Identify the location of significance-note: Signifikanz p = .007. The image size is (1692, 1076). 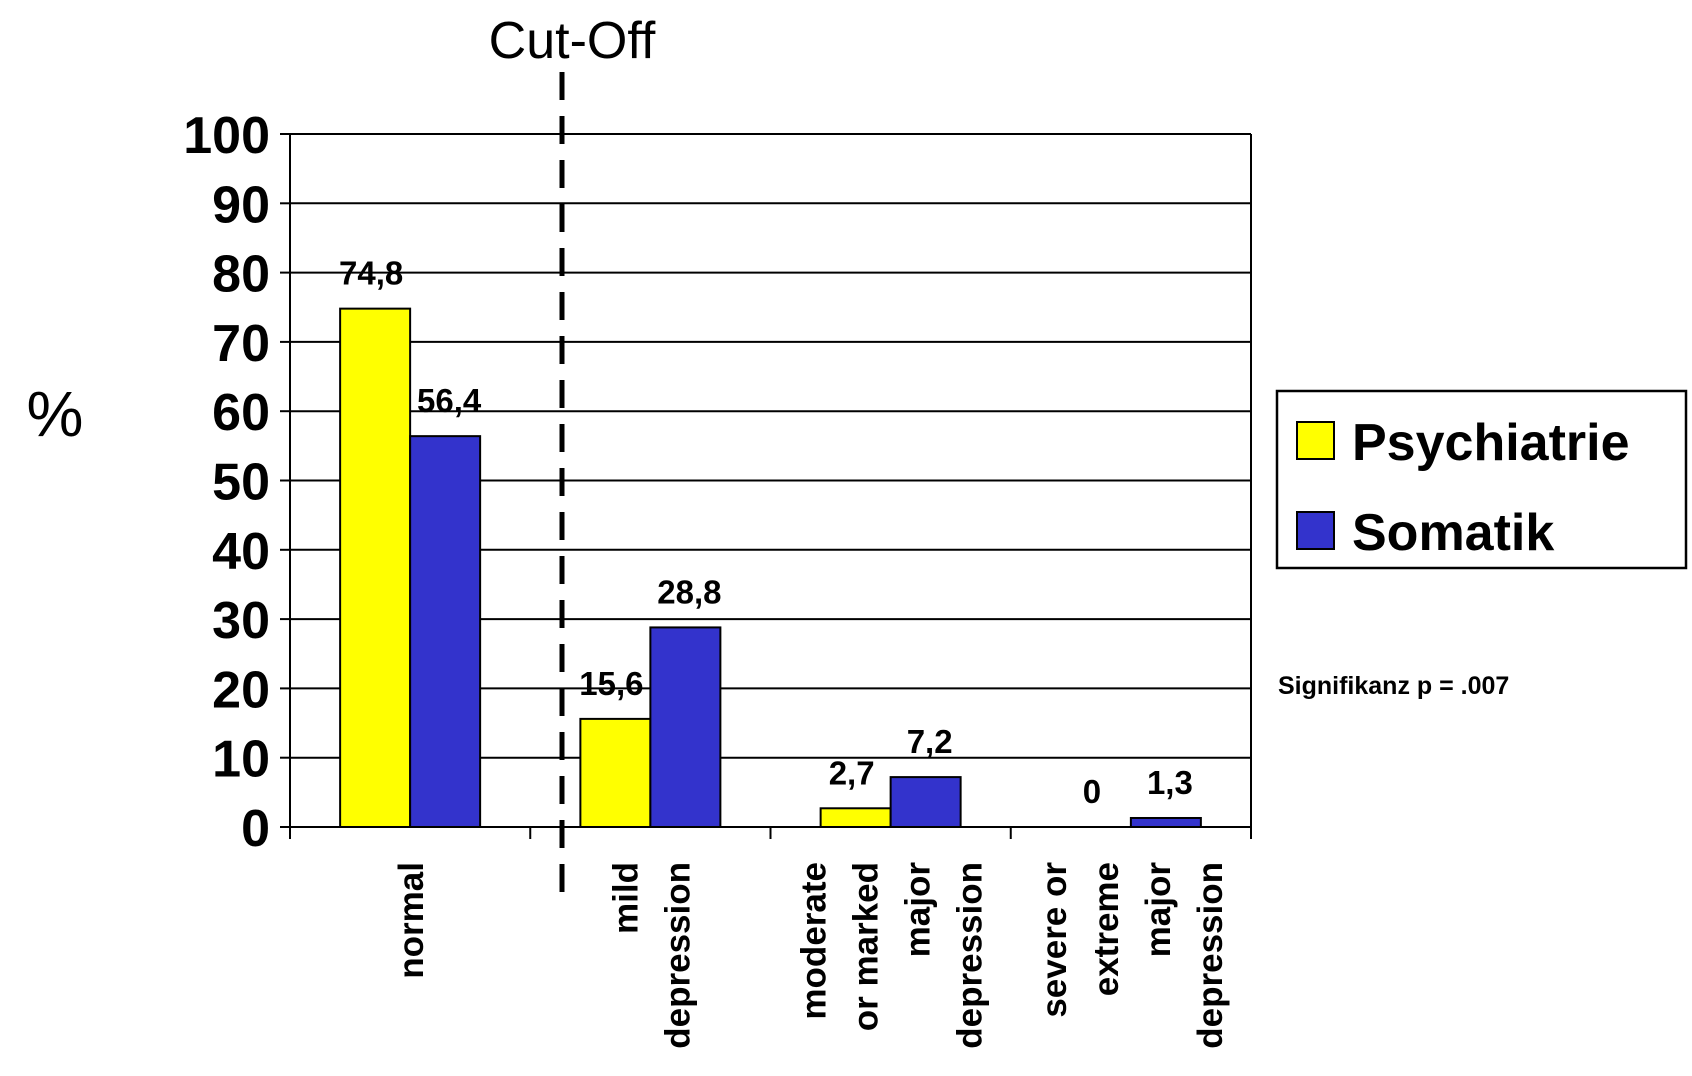
(1393, 686).